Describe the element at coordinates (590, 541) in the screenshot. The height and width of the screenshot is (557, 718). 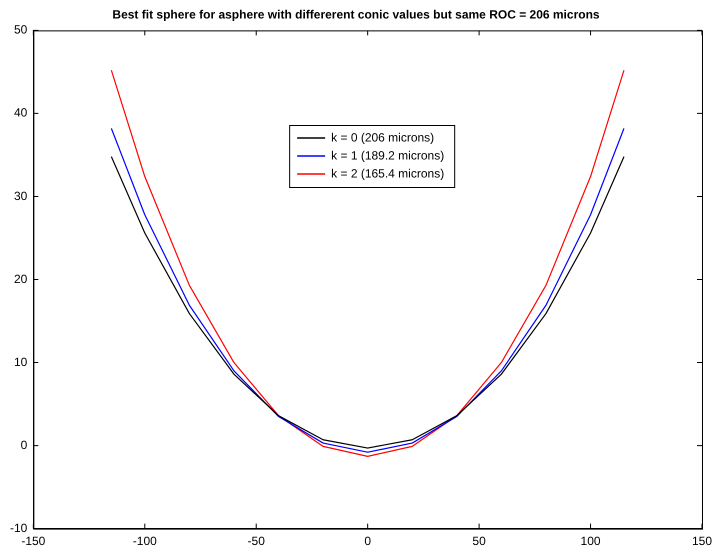
I see `x-tick-label: 100` at that location.